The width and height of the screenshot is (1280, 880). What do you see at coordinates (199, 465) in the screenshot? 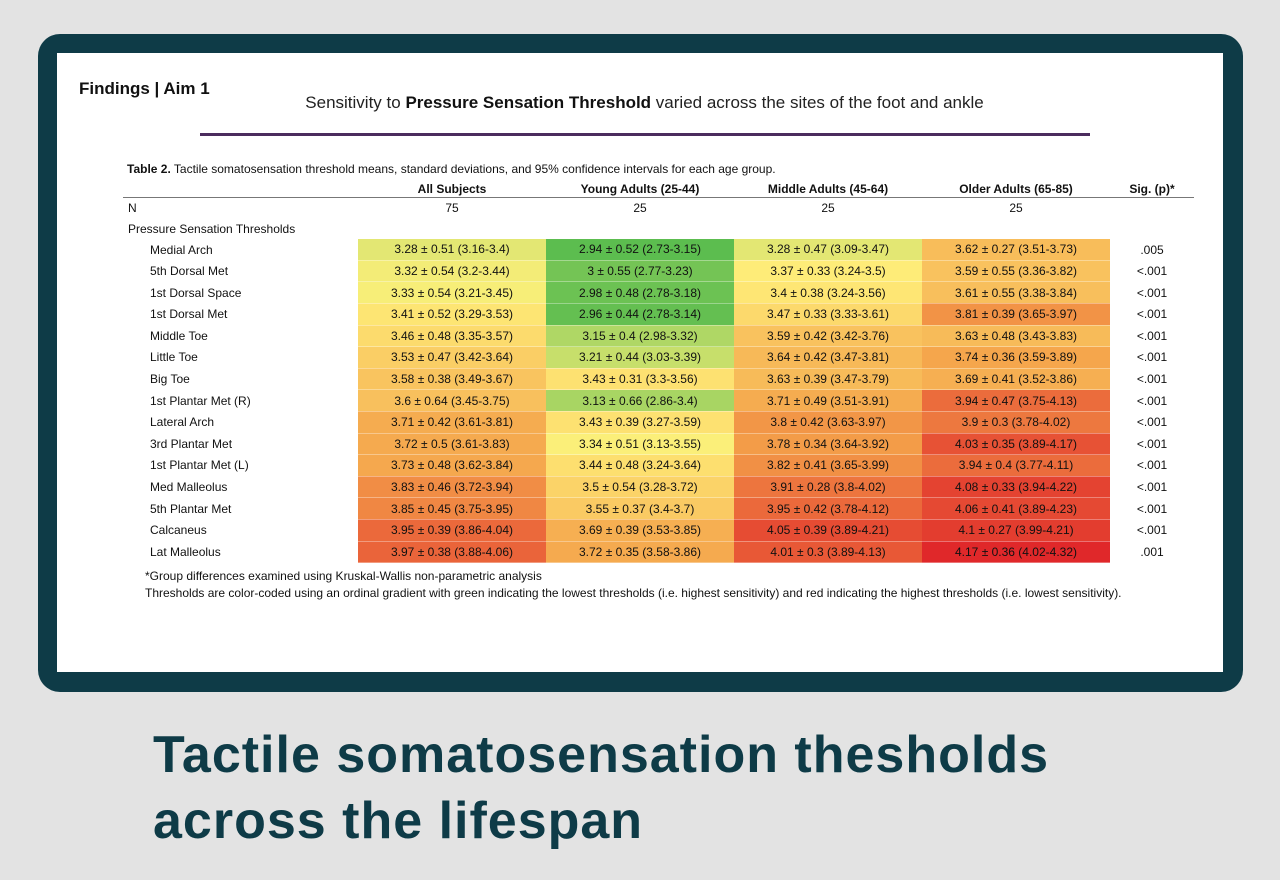
I see `site-label: 1st Plantar Met (L)` at bounding box center [199, 465].